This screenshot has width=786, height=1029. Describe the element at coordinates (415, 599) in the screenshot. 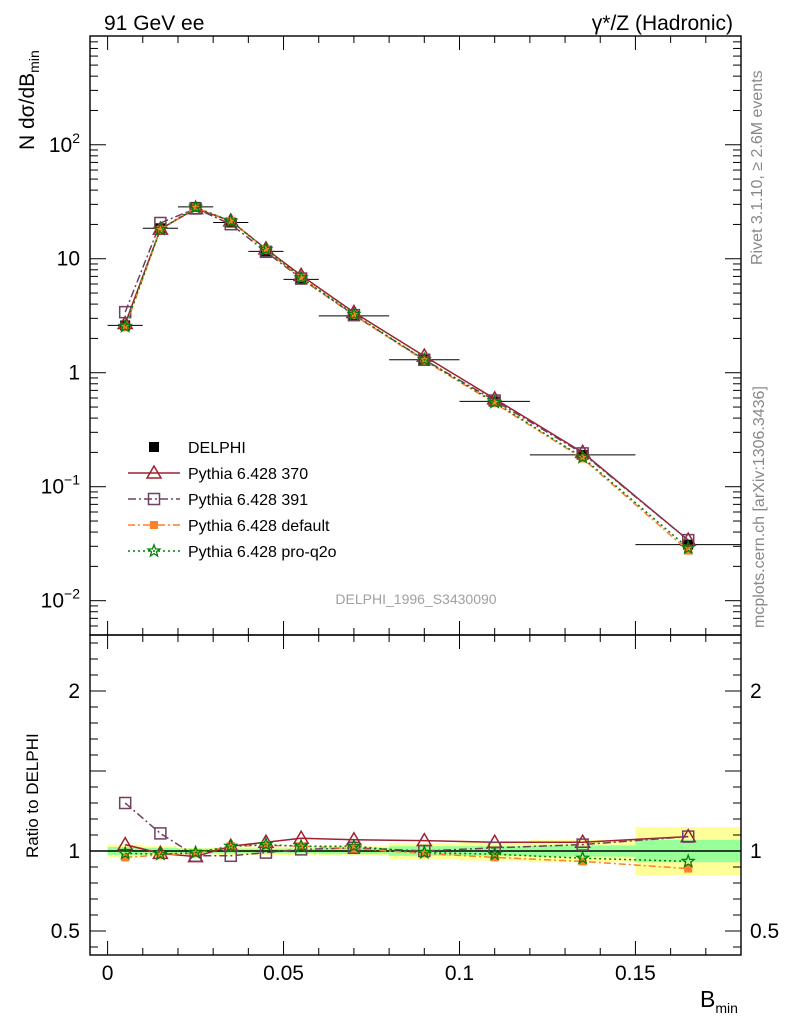

I see `watermark: DELPHI_1996_S3430090` at that location.